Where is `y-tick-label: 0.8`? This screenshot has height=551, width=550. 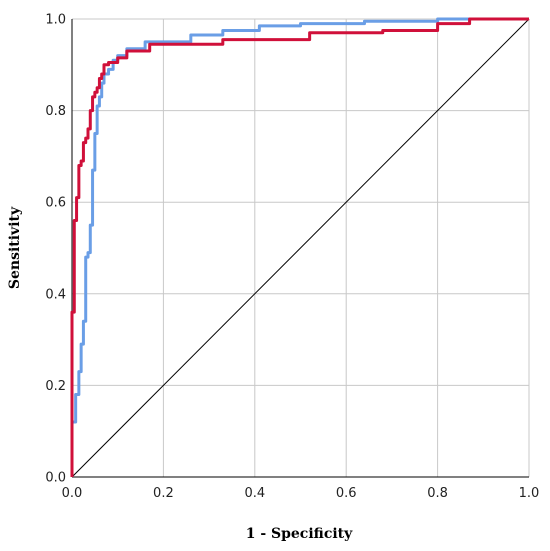 y-tick-label: 0.8 is located at coordinates (55, 111).